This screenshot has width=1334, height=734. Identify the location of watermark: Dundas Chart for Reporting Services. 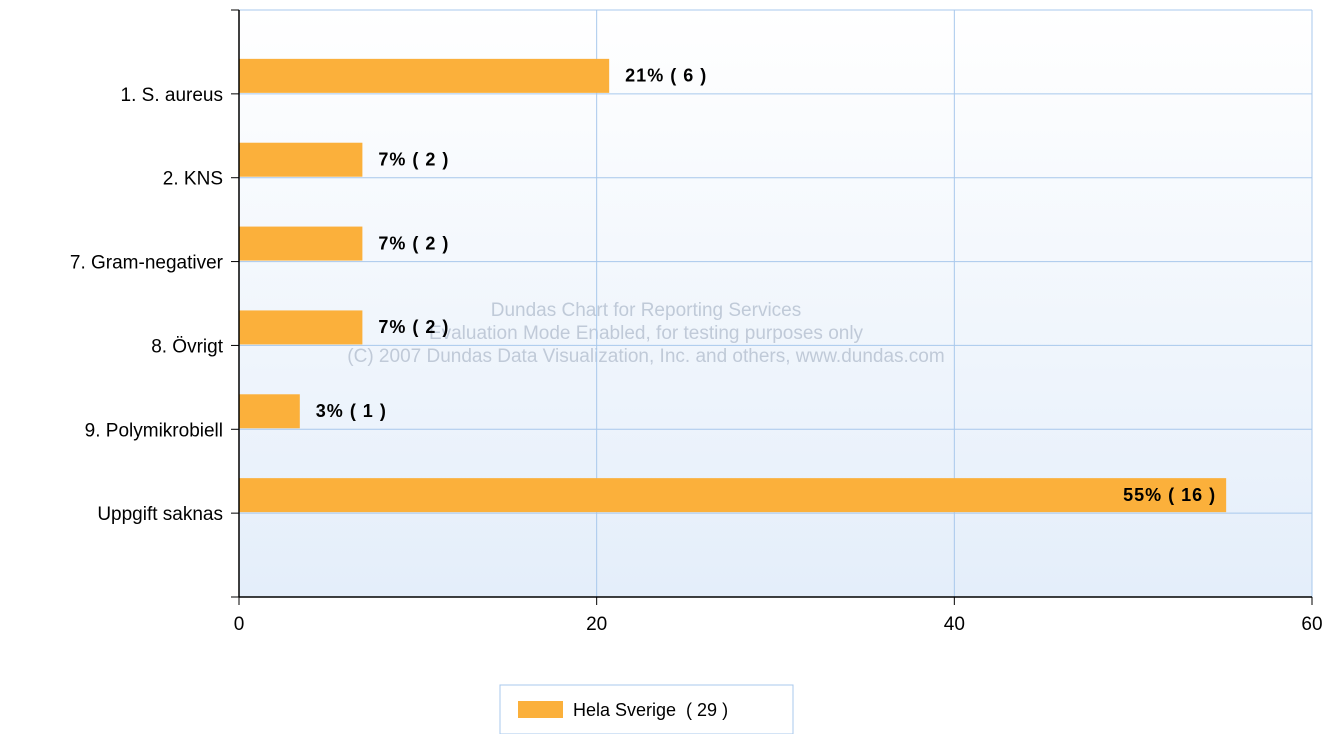
(646, 310).